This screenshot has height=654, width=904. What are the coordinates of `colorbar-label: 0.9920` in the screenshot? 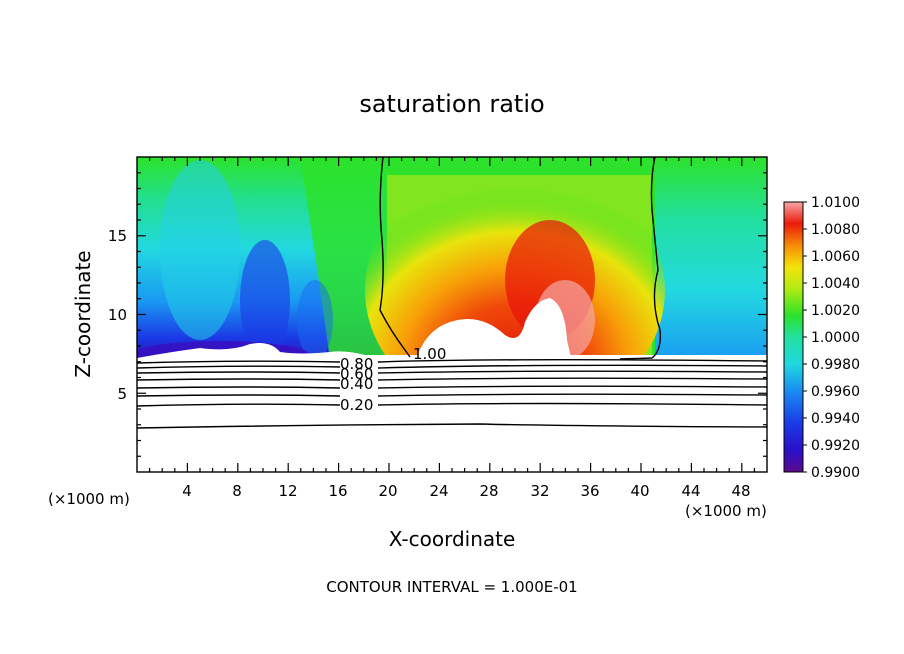 It's located at (835, 446).